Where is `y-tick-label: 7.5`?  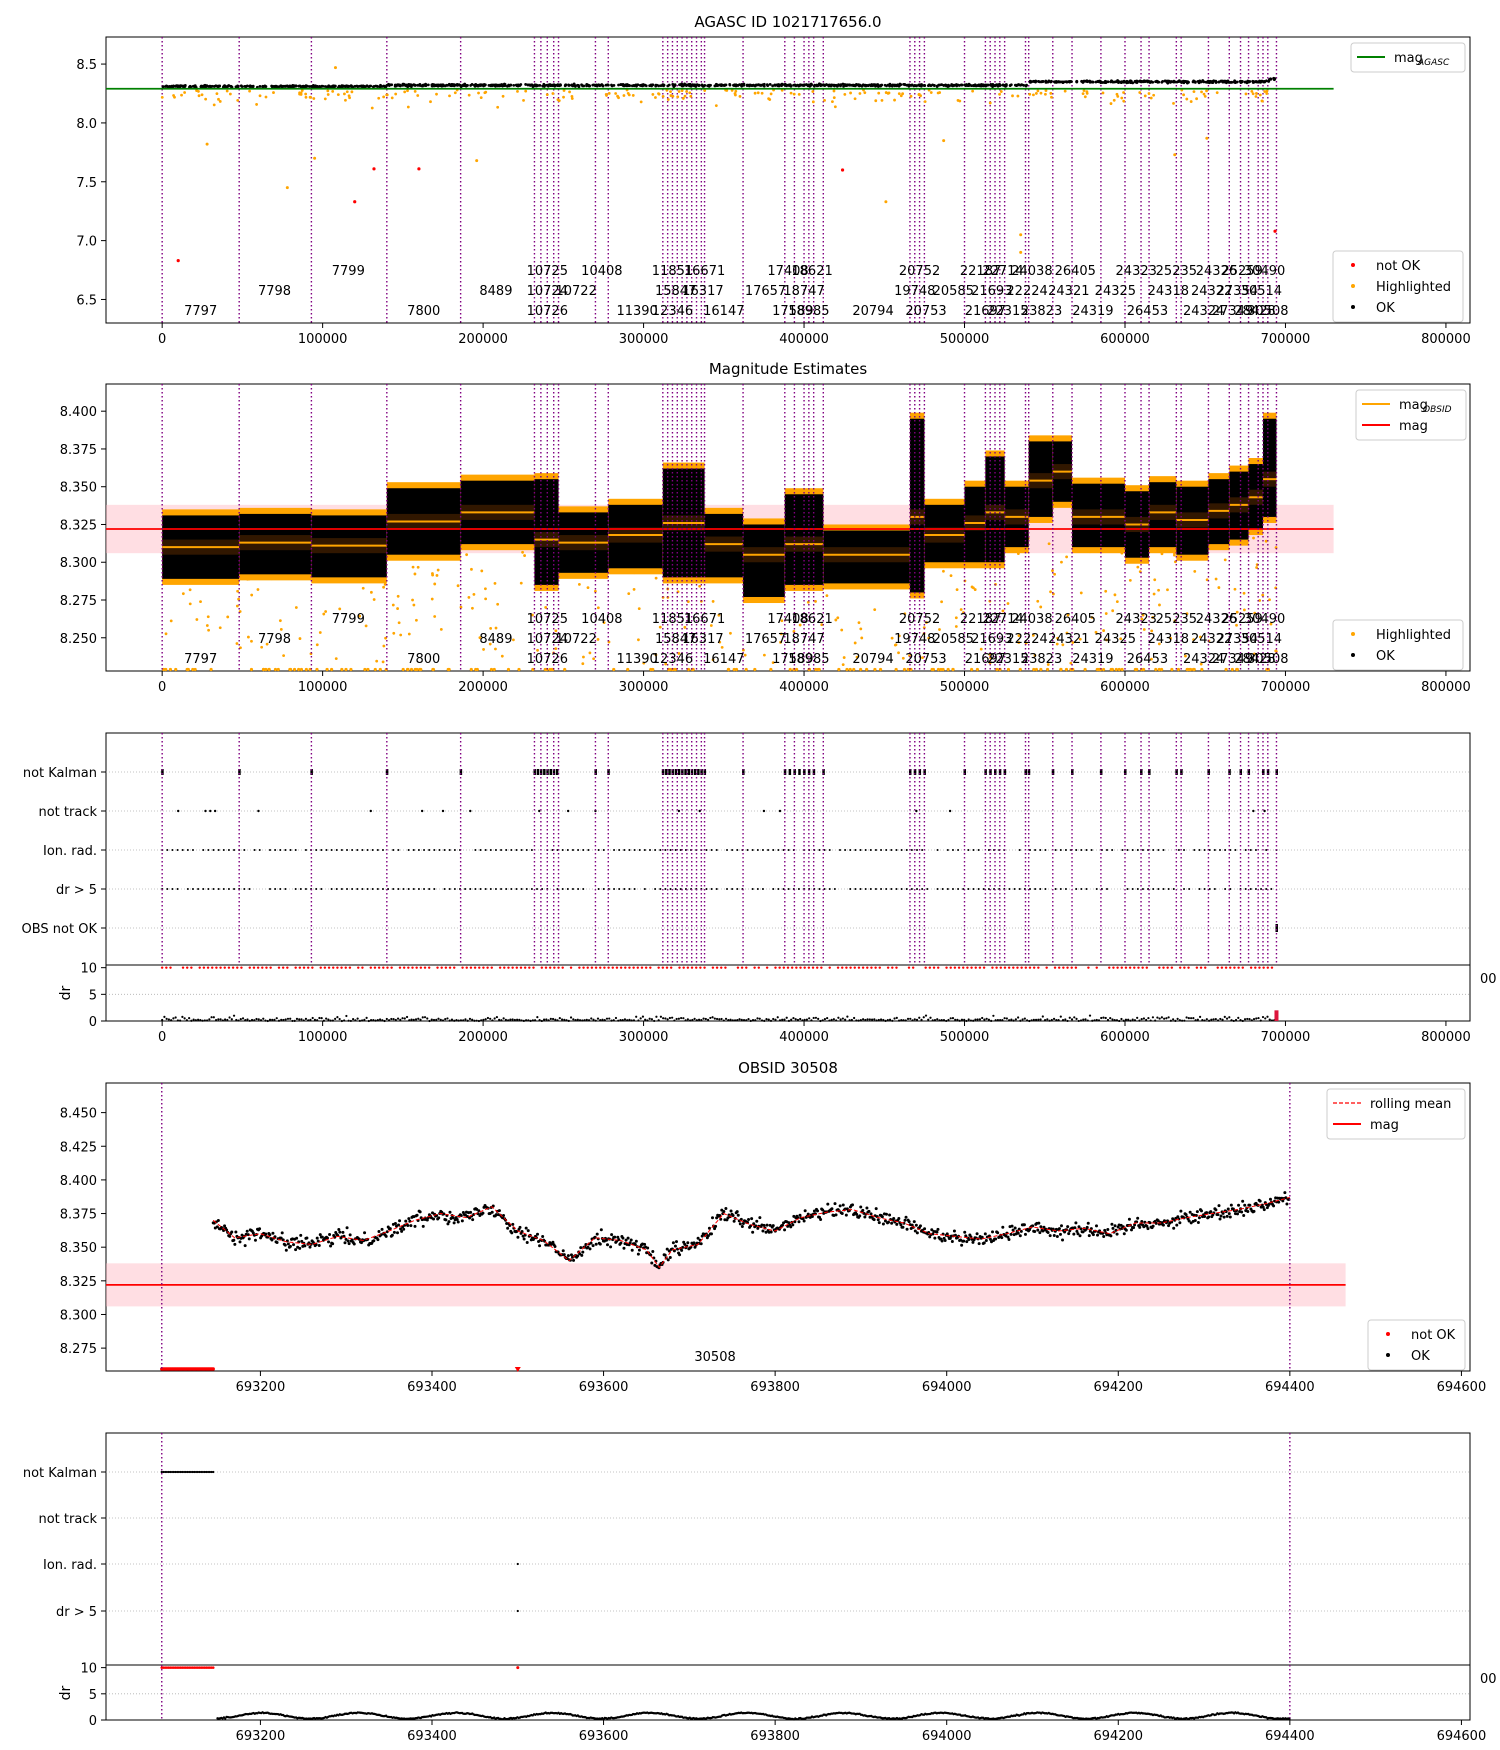 y-tick-label: 7.5 is located at coordinates (86, 183).